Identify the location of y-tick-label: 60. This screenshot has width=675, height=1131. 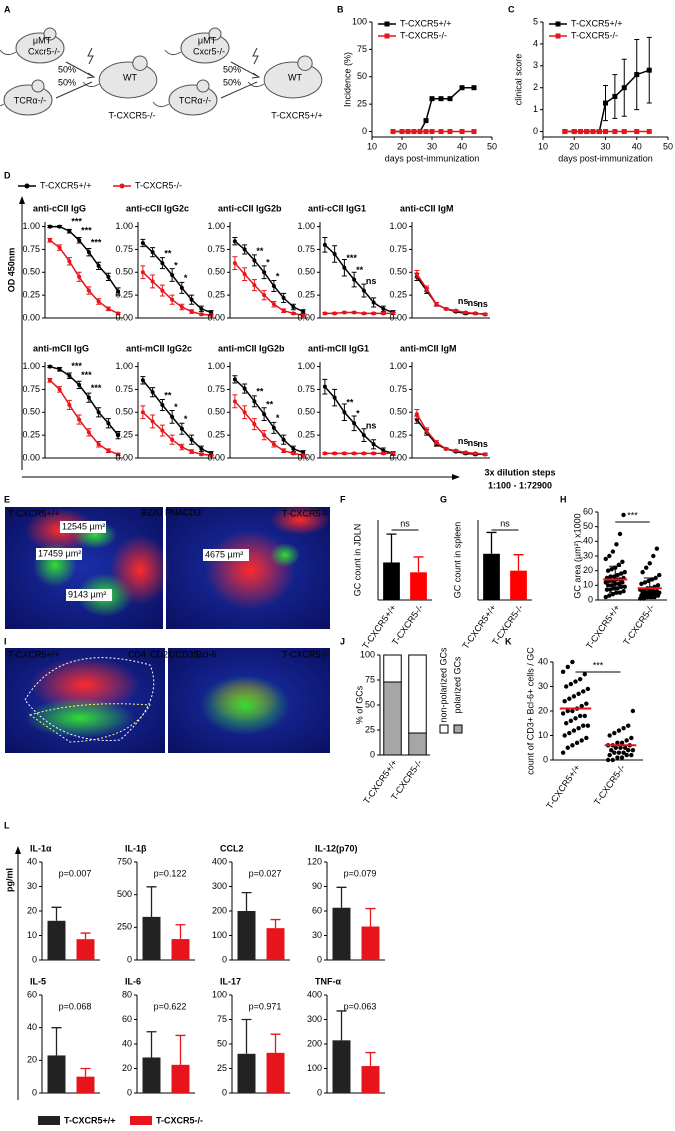
(127, 1019).